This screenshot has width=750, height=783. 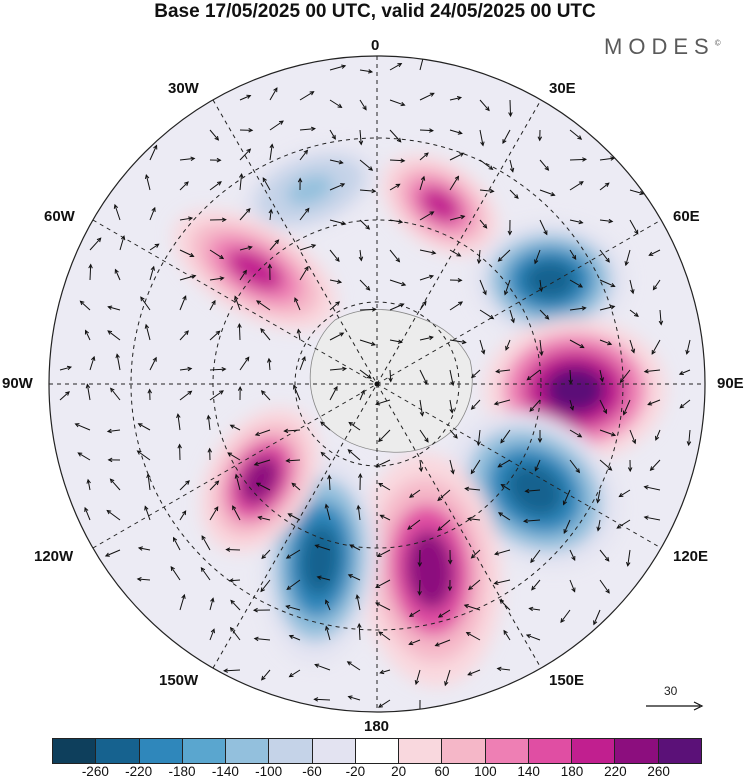 I want to click on colorbar-tick-label: -180, so click(x=182, y=771).